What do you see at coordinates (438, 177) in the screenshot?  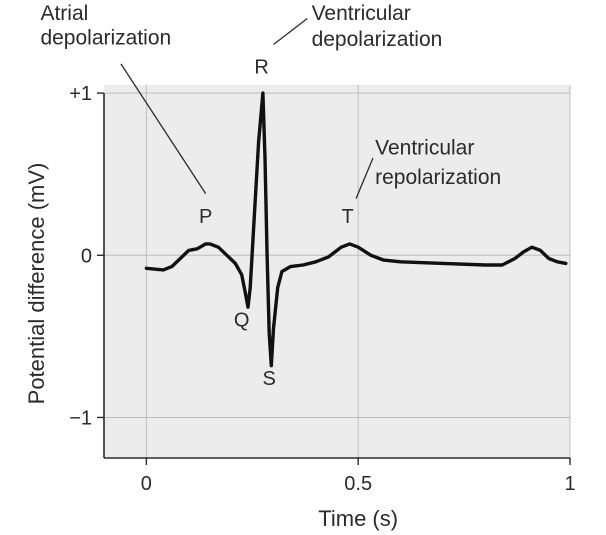 I see `annotation-repolarization: repolarization` at bounding box center [438, 177].